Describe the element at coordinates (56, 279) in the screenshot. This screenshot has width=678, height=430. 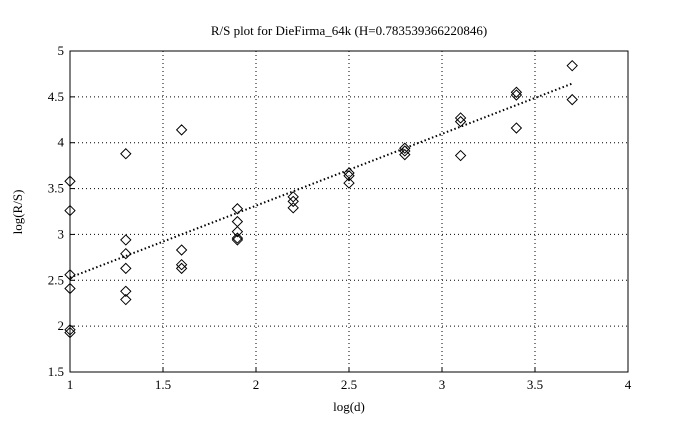
I see `y-tick-label: 2.5` at that location.